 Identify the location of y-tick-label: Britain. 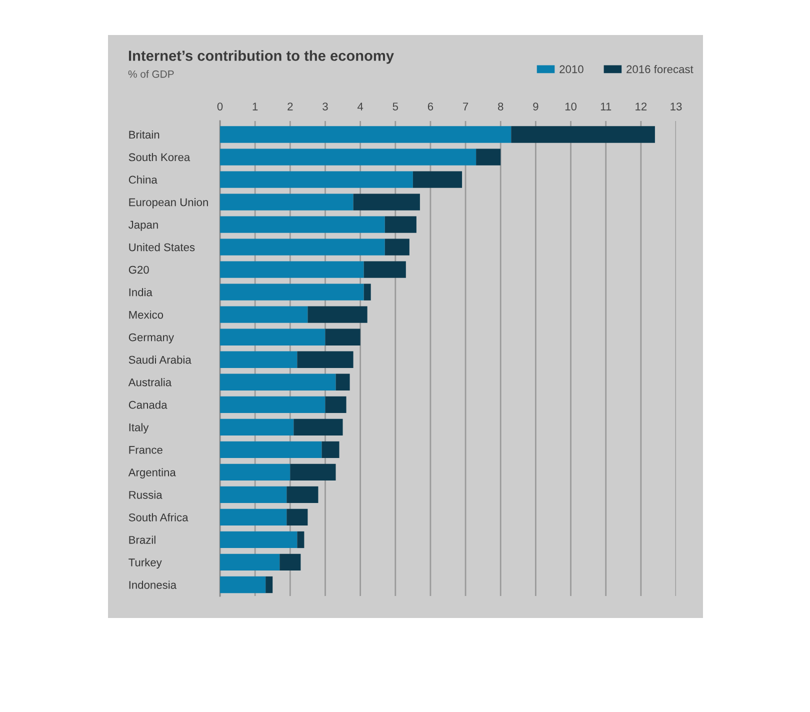
(144, 134).